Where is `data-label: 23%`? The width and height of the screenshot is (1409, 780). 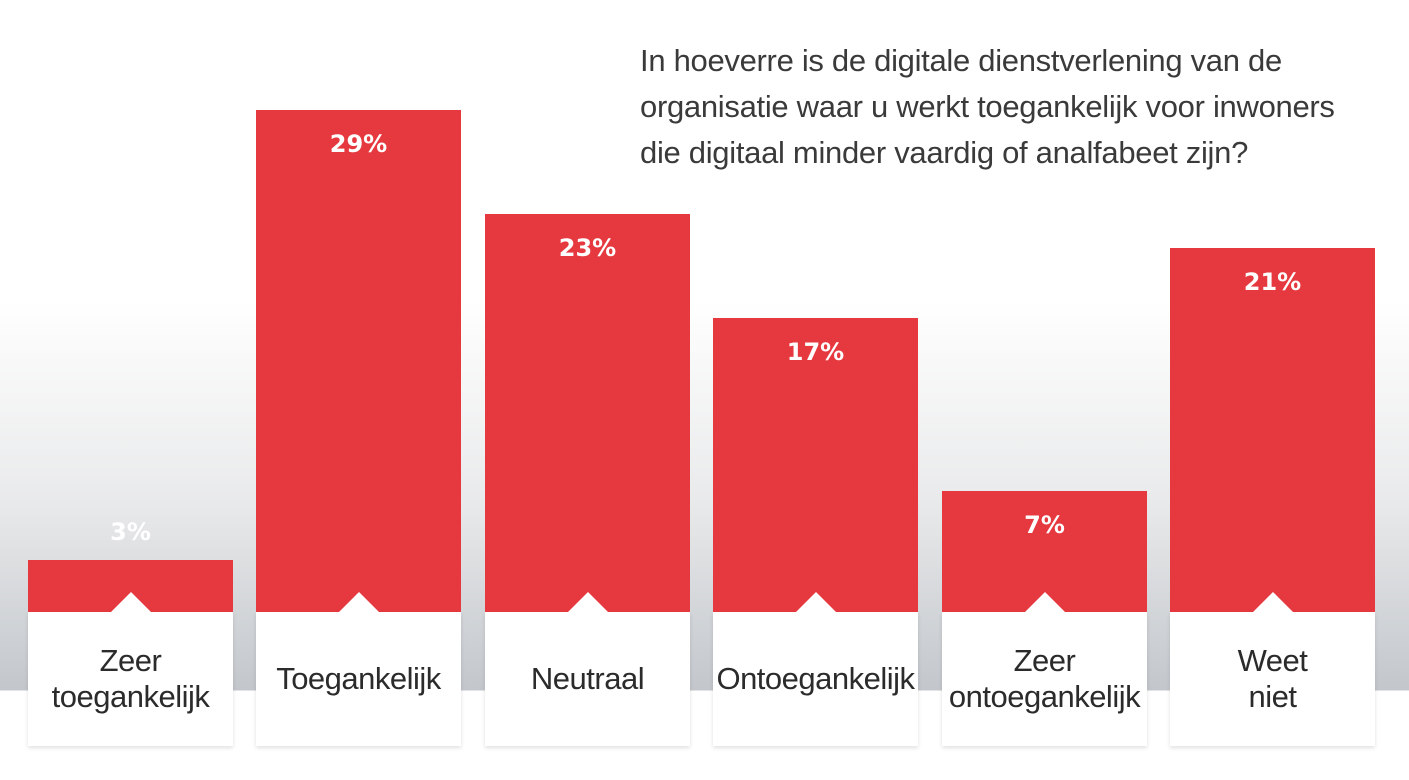
data-label: 23% is located at coordinates (587, 248).